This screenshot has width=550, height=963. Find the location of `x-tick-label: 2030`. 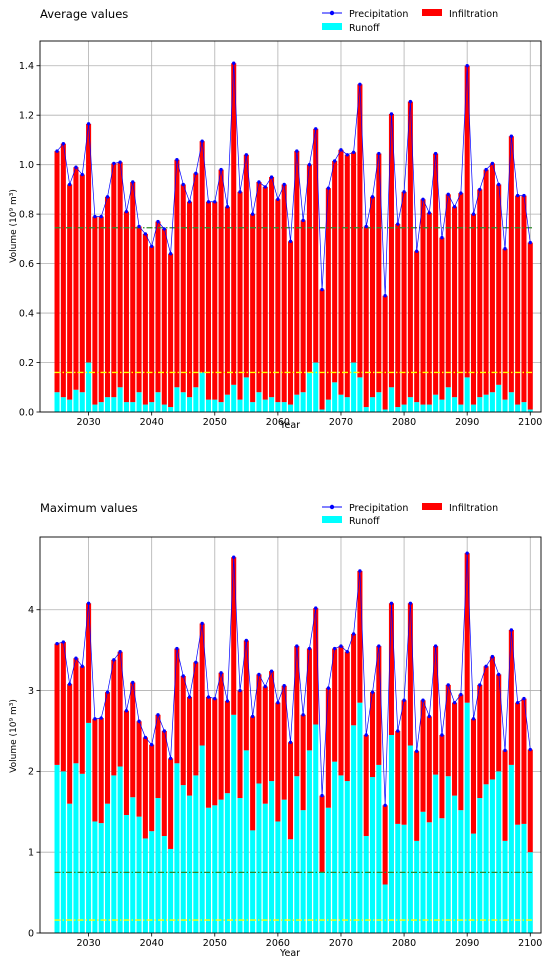

x-tick-label: 2030 is located at coordinates (88, 943).